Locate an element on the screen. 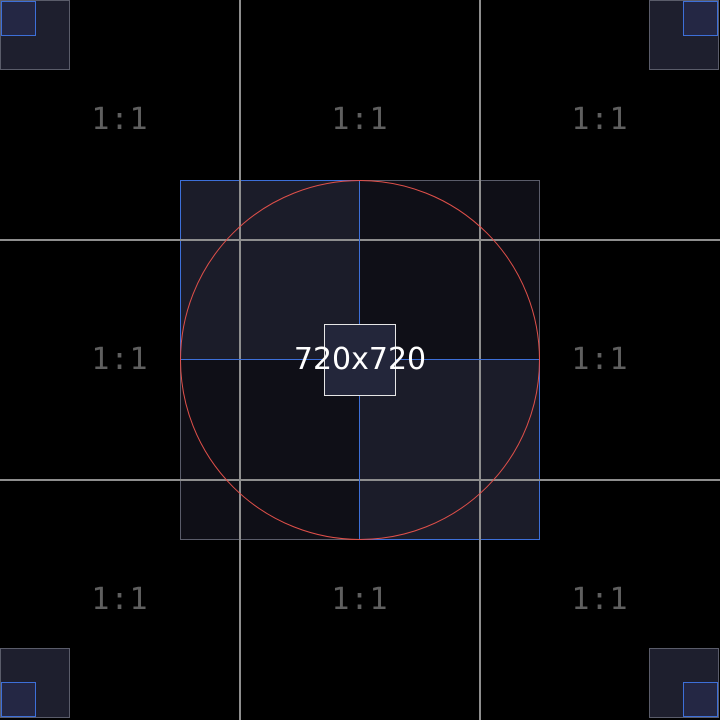 This screenshot has width=720, height=720. corner-marker-bottom-left is located at coordinates (35, 683).